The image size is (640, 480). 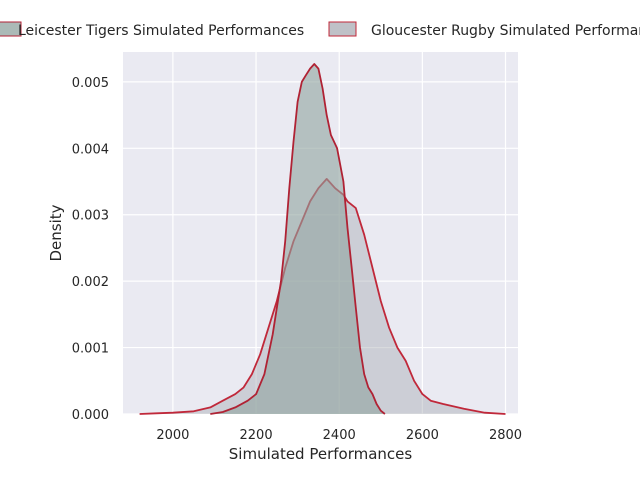 I want to click on y-tick-label: 0.004, so click(x=90, y=149).